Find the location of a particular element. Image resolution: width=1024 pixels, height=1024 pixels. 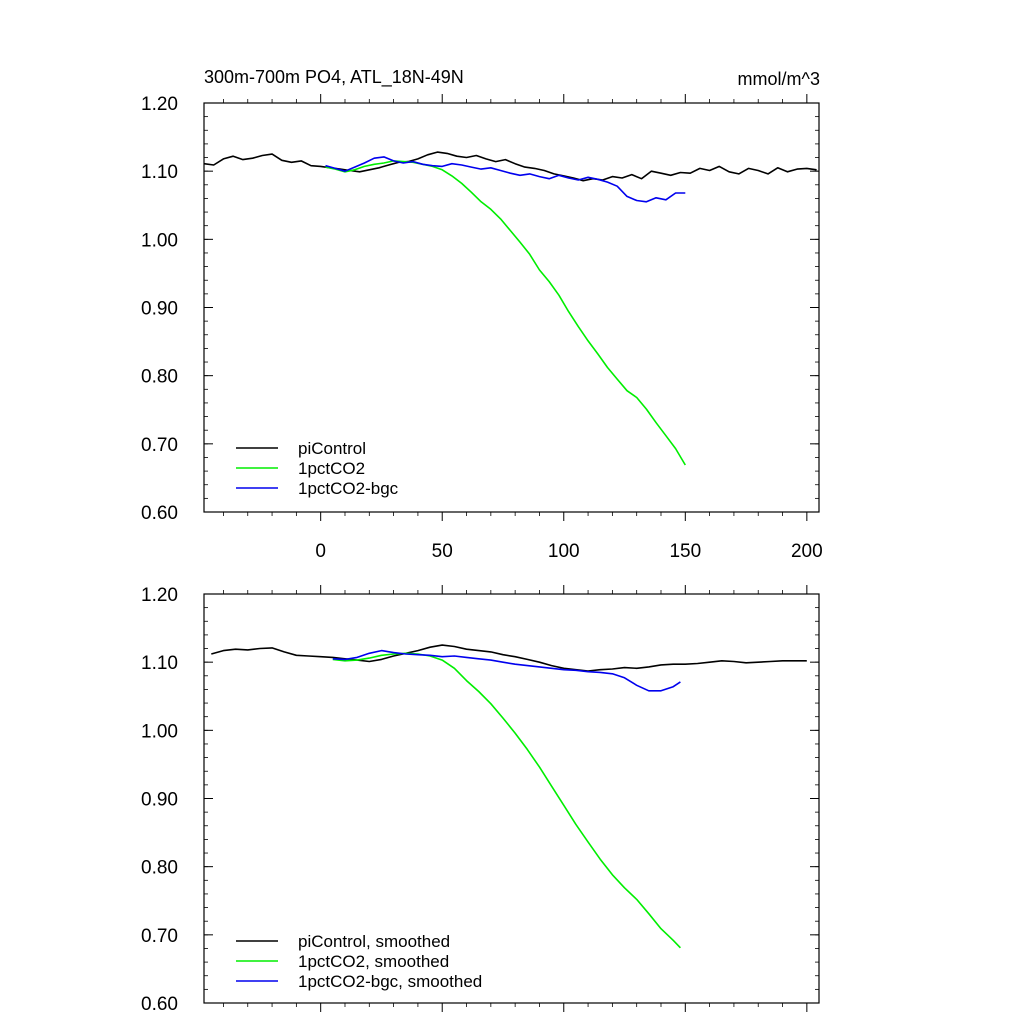

legend-label: piControl is located at coordinates (332, 448).